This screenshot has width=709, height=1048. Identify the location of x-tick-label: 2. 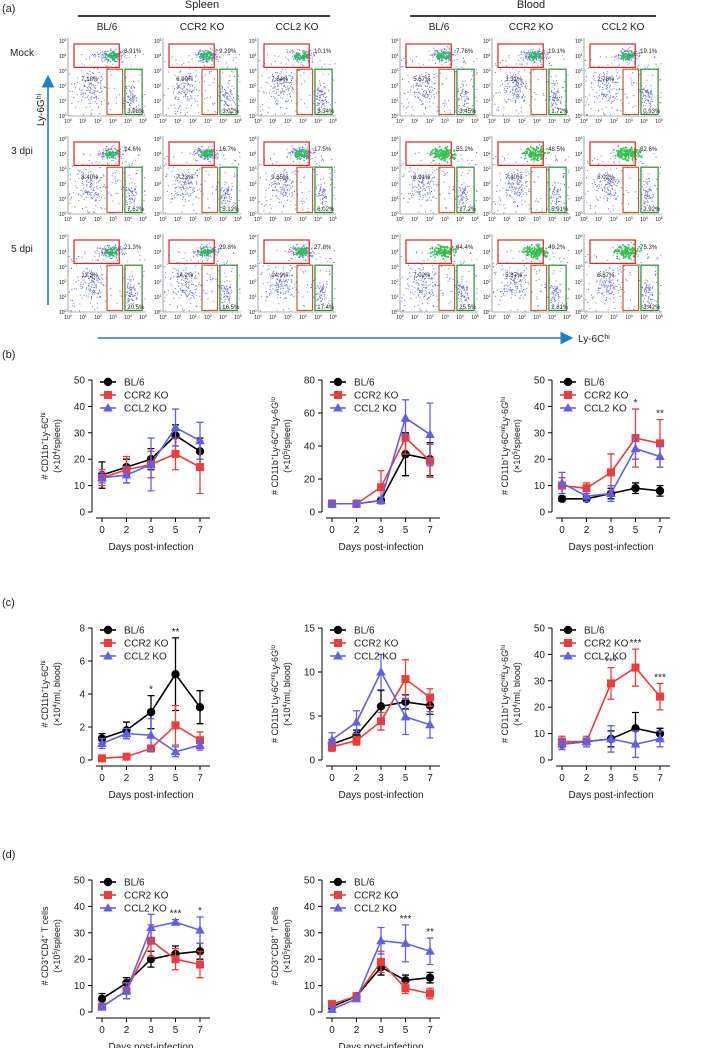
(127, 1030).